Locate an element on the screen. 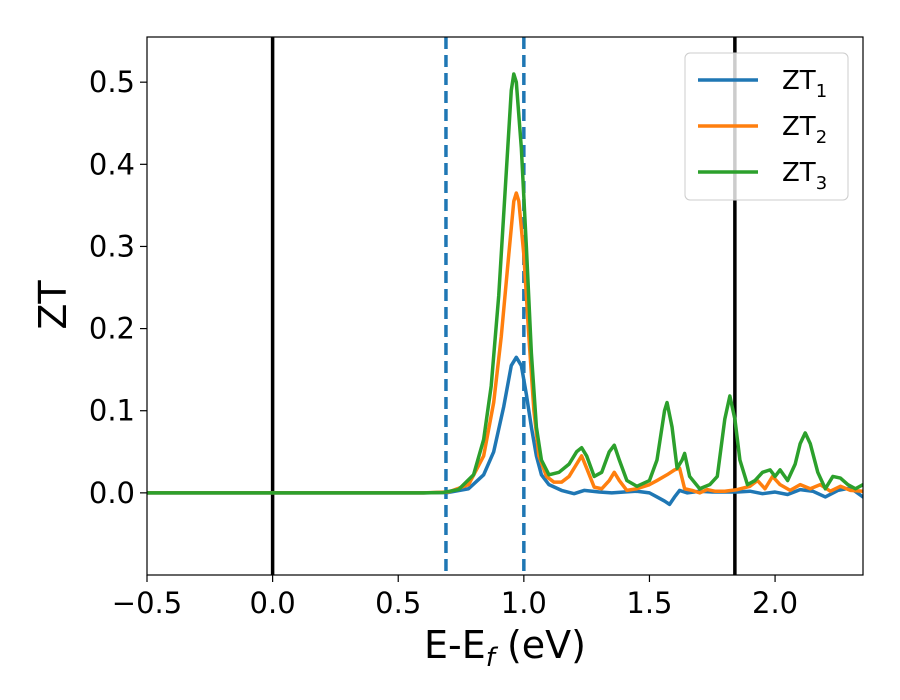 Image resolution: width=900 pixels, height=700 pixels. y-tick-label: 0.2 is located at coordinates (112, 329).